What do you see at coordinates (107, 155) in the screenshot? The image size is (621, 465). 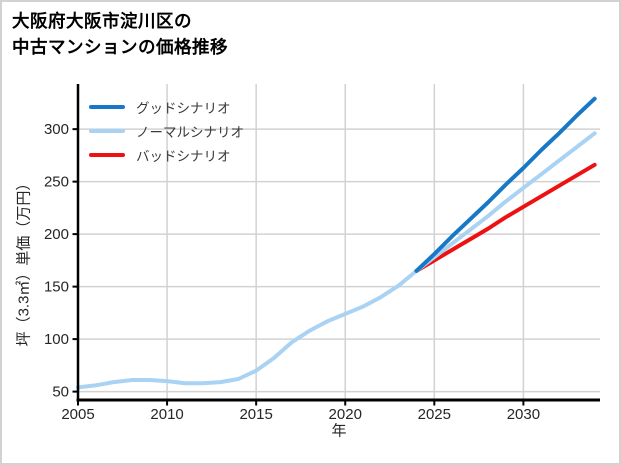 I see `bad-scenario-line-icon` at bounding box center [107, 155].